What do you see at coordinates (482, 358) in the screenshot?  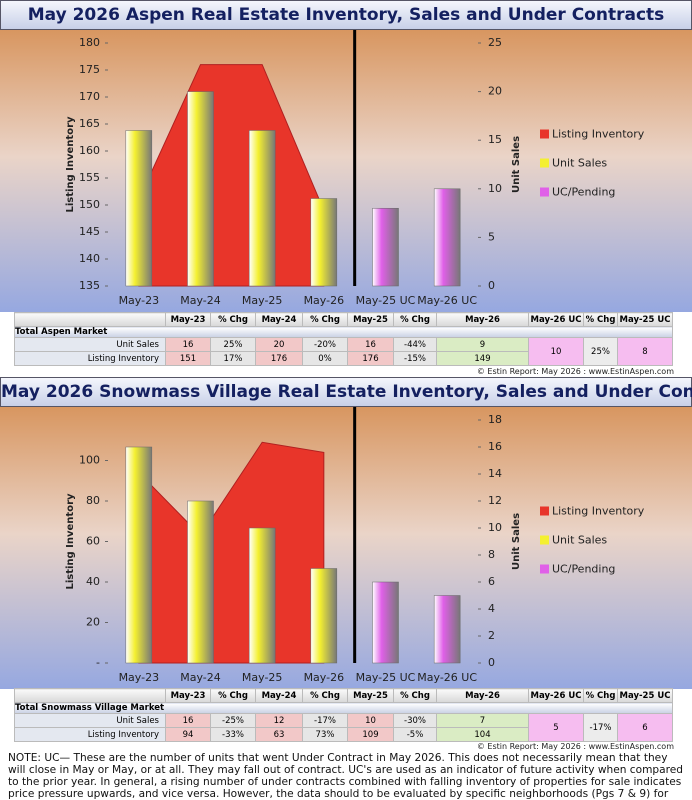 I see `cell: 149` at bounding box center [482, 358].